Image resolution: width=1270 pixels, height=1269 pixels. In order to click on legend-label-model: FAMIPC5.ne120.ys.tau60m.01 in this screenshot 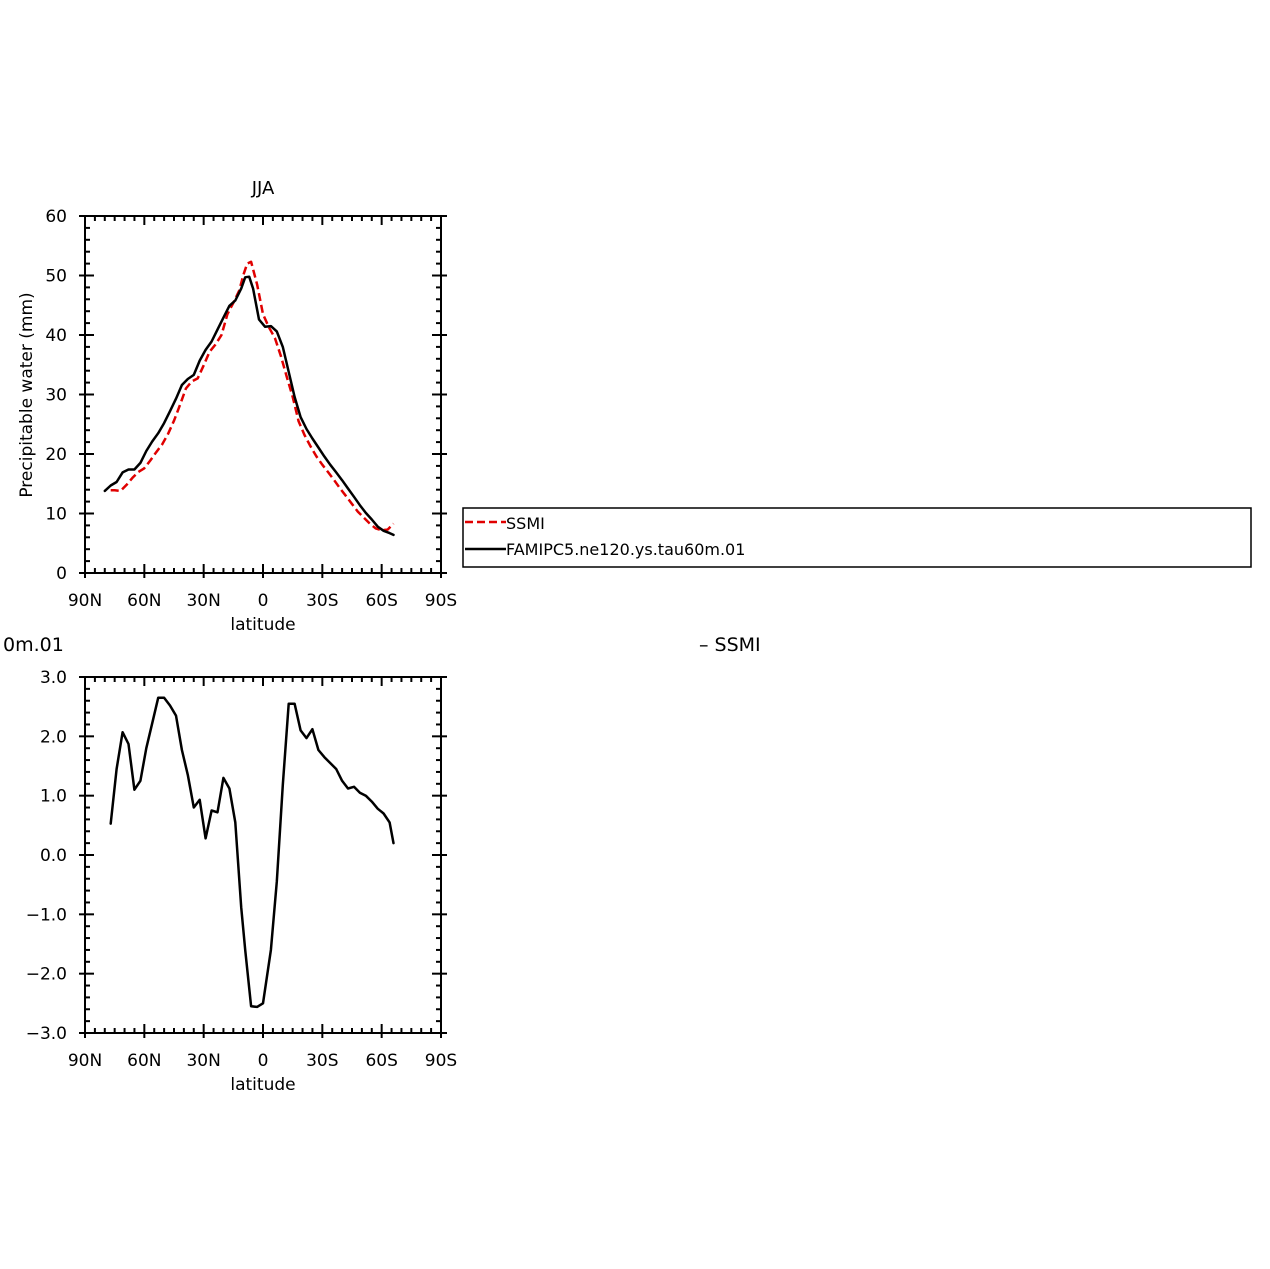, I will do `click(625, 549)`.